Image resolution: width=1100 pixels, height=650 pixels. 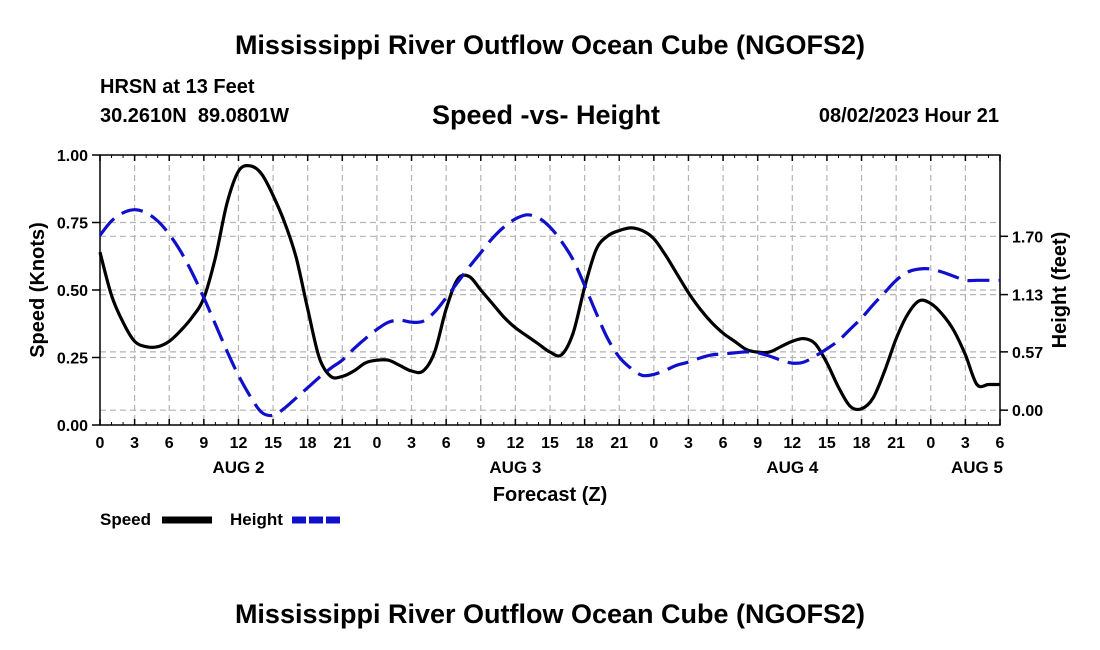 I want to click on station-label: HRSN at 13 Feet, so click(x=177, y=87).